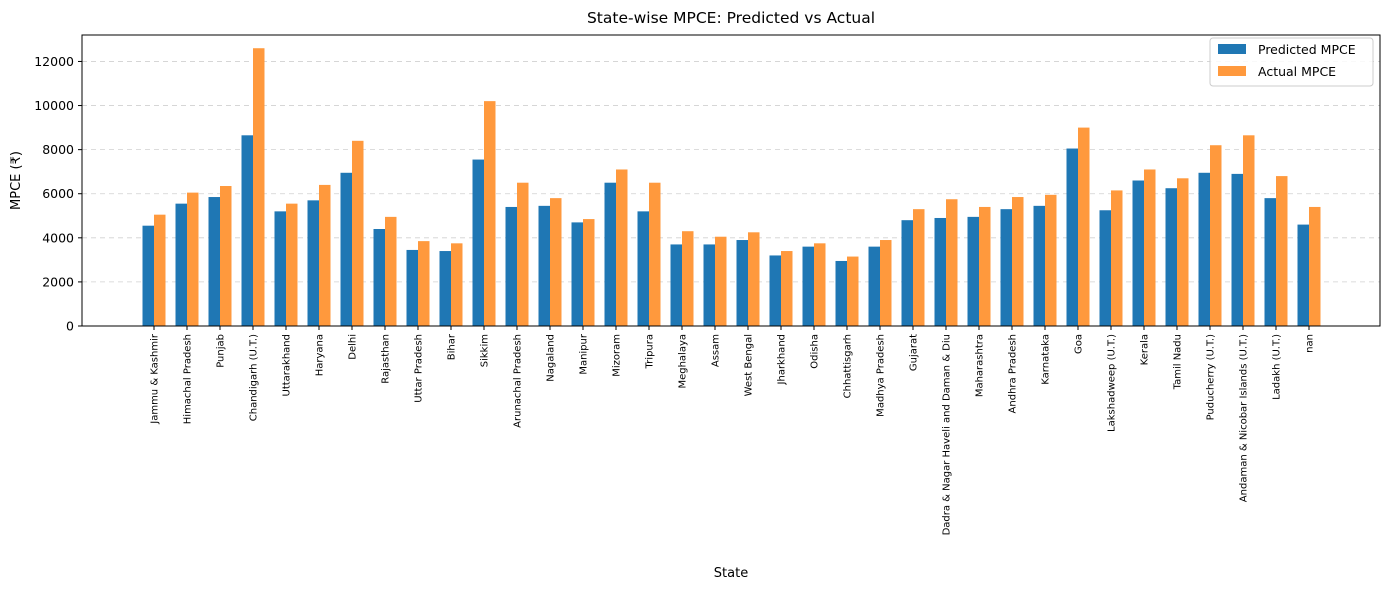  I want to click on x-tick-label: Manipur, so click(584, 354).